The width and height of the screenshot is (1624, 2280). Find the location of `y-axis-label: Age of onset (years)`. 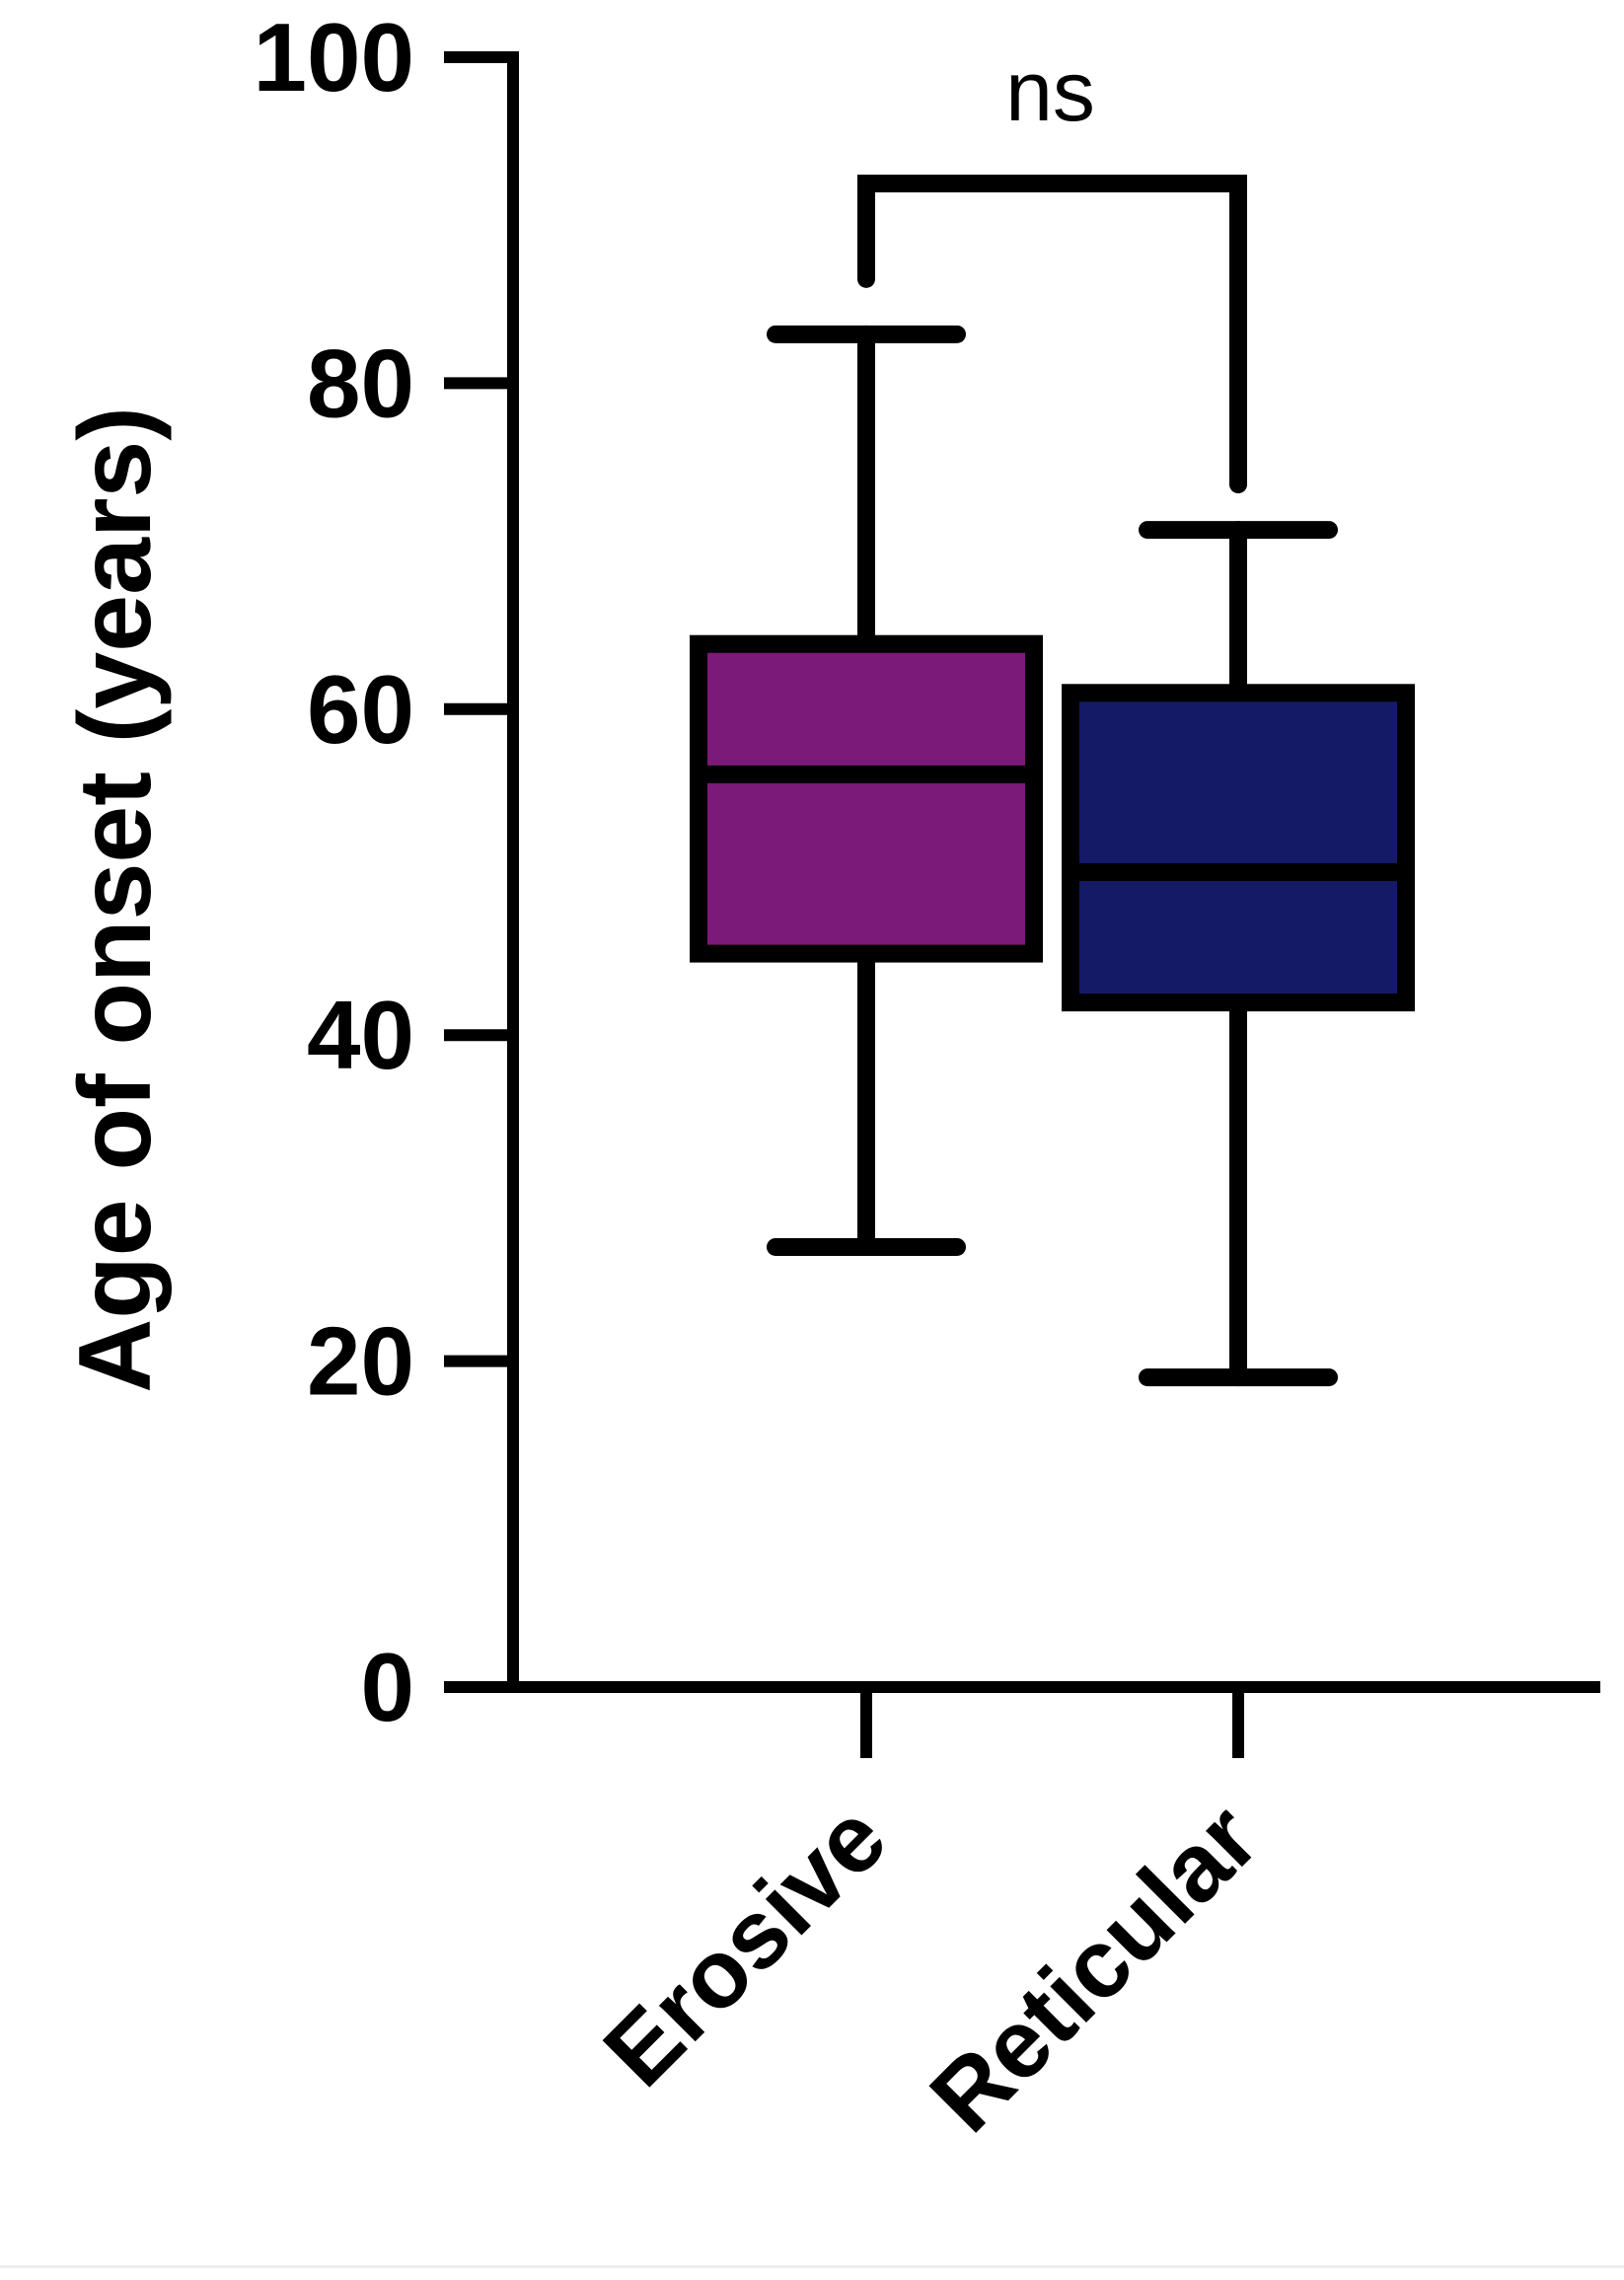

y-axis-label: Age of onset (years) is located at coordinates (116, 899).